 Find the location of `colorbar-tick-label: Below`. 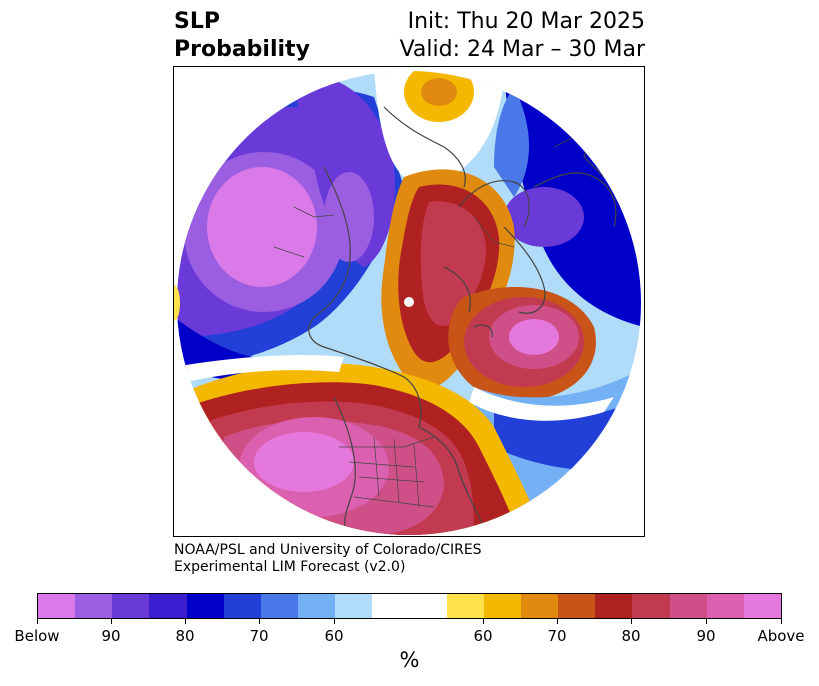

colorbar-tick-label: Below is located at coordinates (37, 636).